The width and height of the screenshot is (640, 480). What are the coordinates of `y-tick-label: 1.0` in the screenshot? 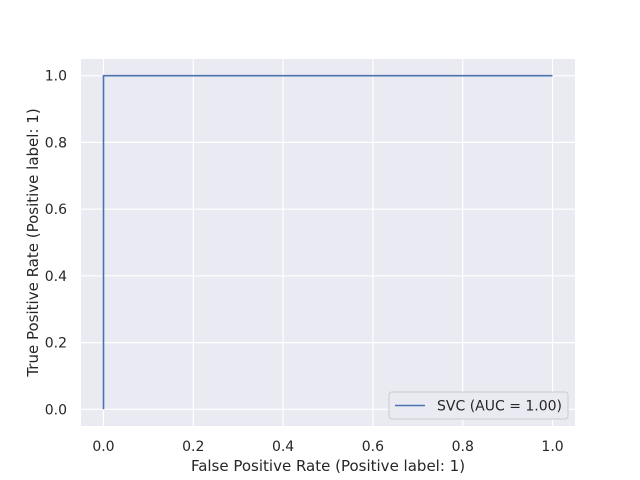 It's located at (56, 77).